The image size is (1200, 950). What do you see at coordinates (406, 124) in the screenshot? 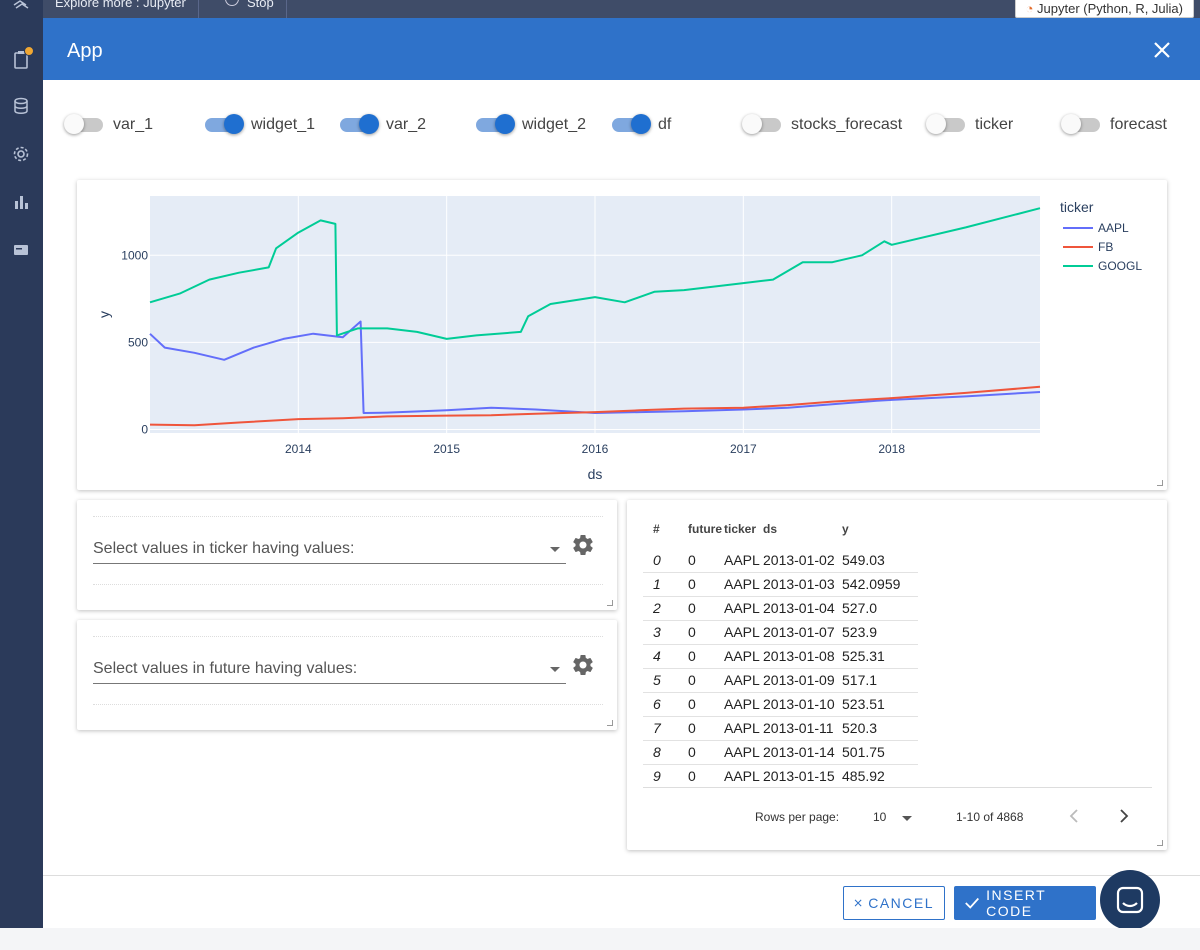
I see `toggle-label: var_2` at bounding box center [406, 124].